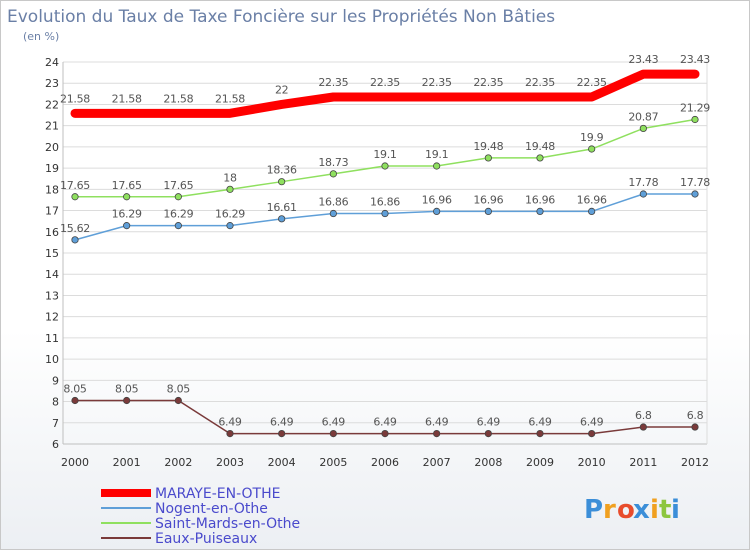 The image size is (750, 550). I want to click on y-tick-label: 14, so click(52, 274).